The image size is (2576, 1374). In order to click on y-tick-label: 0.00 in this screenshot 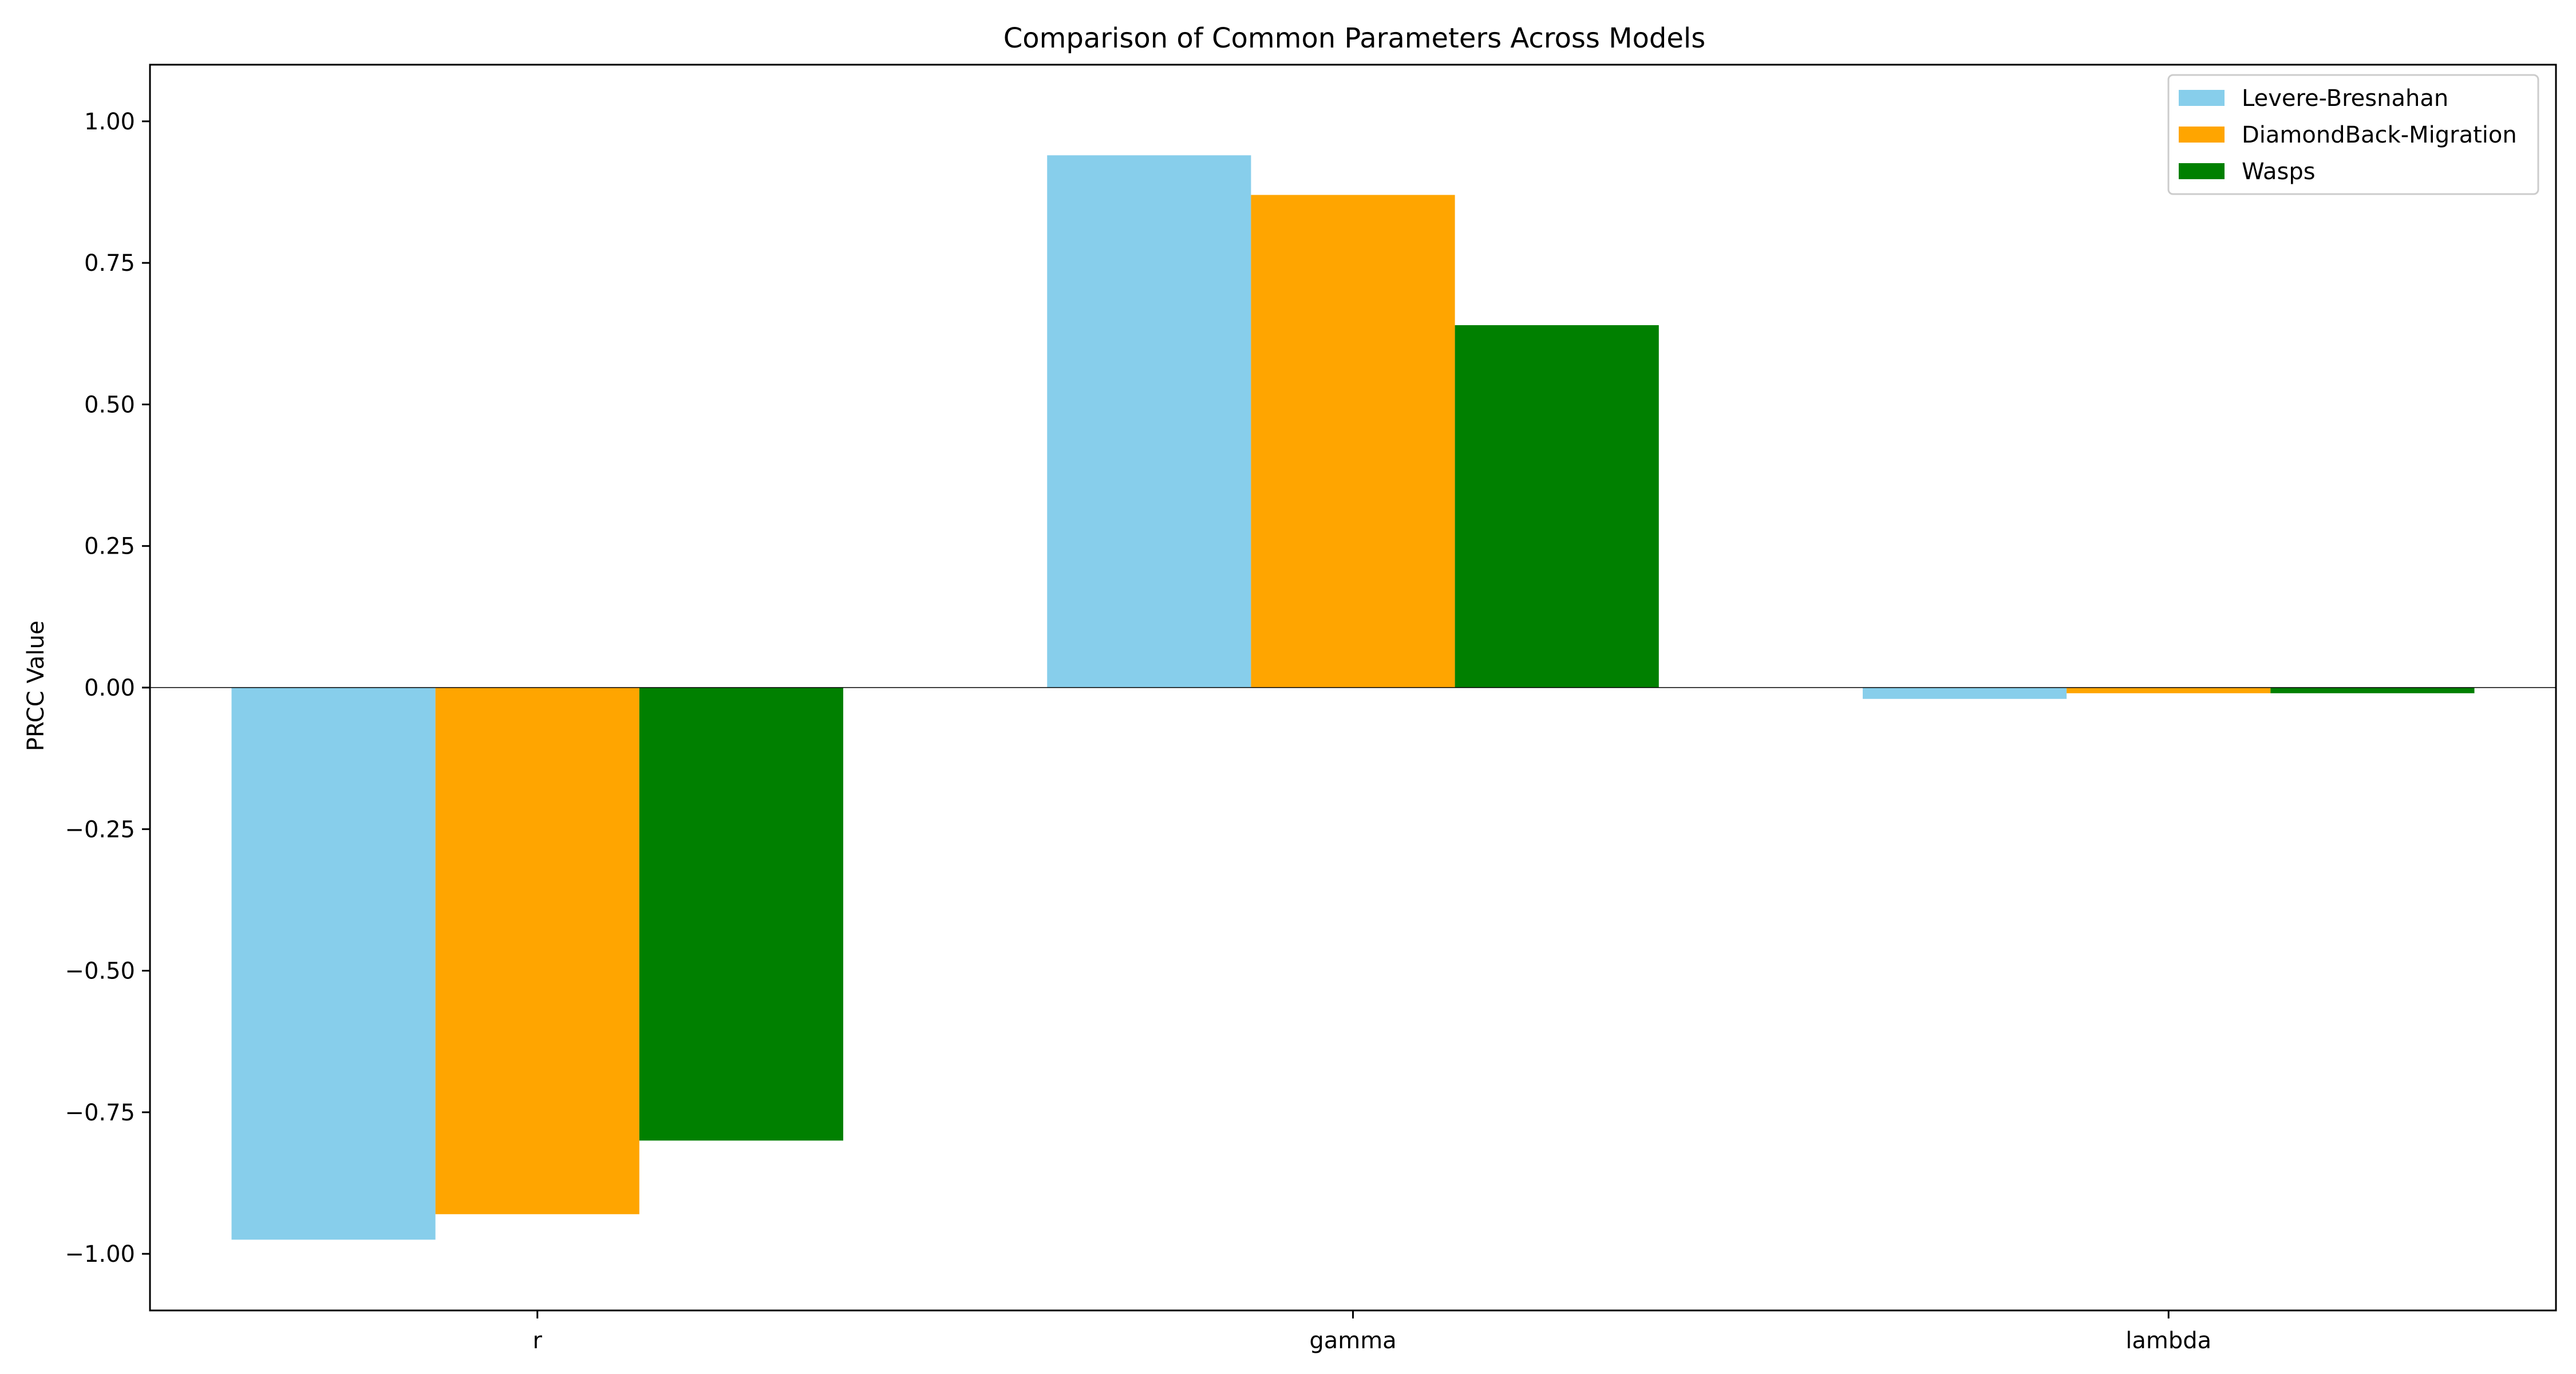, I will do `click(109, 688)`.